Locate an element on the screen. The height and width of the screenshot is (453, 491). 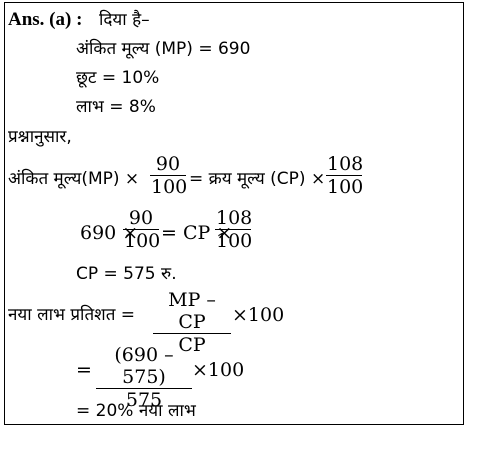
profit-line: लाभ = 8% is located at coordinates (116, 107).